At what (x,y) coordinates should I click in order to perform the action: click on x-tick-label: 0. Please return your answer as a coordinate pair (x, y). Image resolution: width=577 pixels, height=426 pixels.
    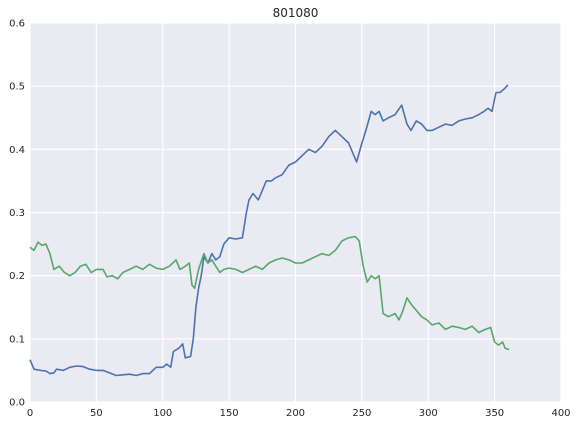
    Looking at the image, I should click on (30, 413).